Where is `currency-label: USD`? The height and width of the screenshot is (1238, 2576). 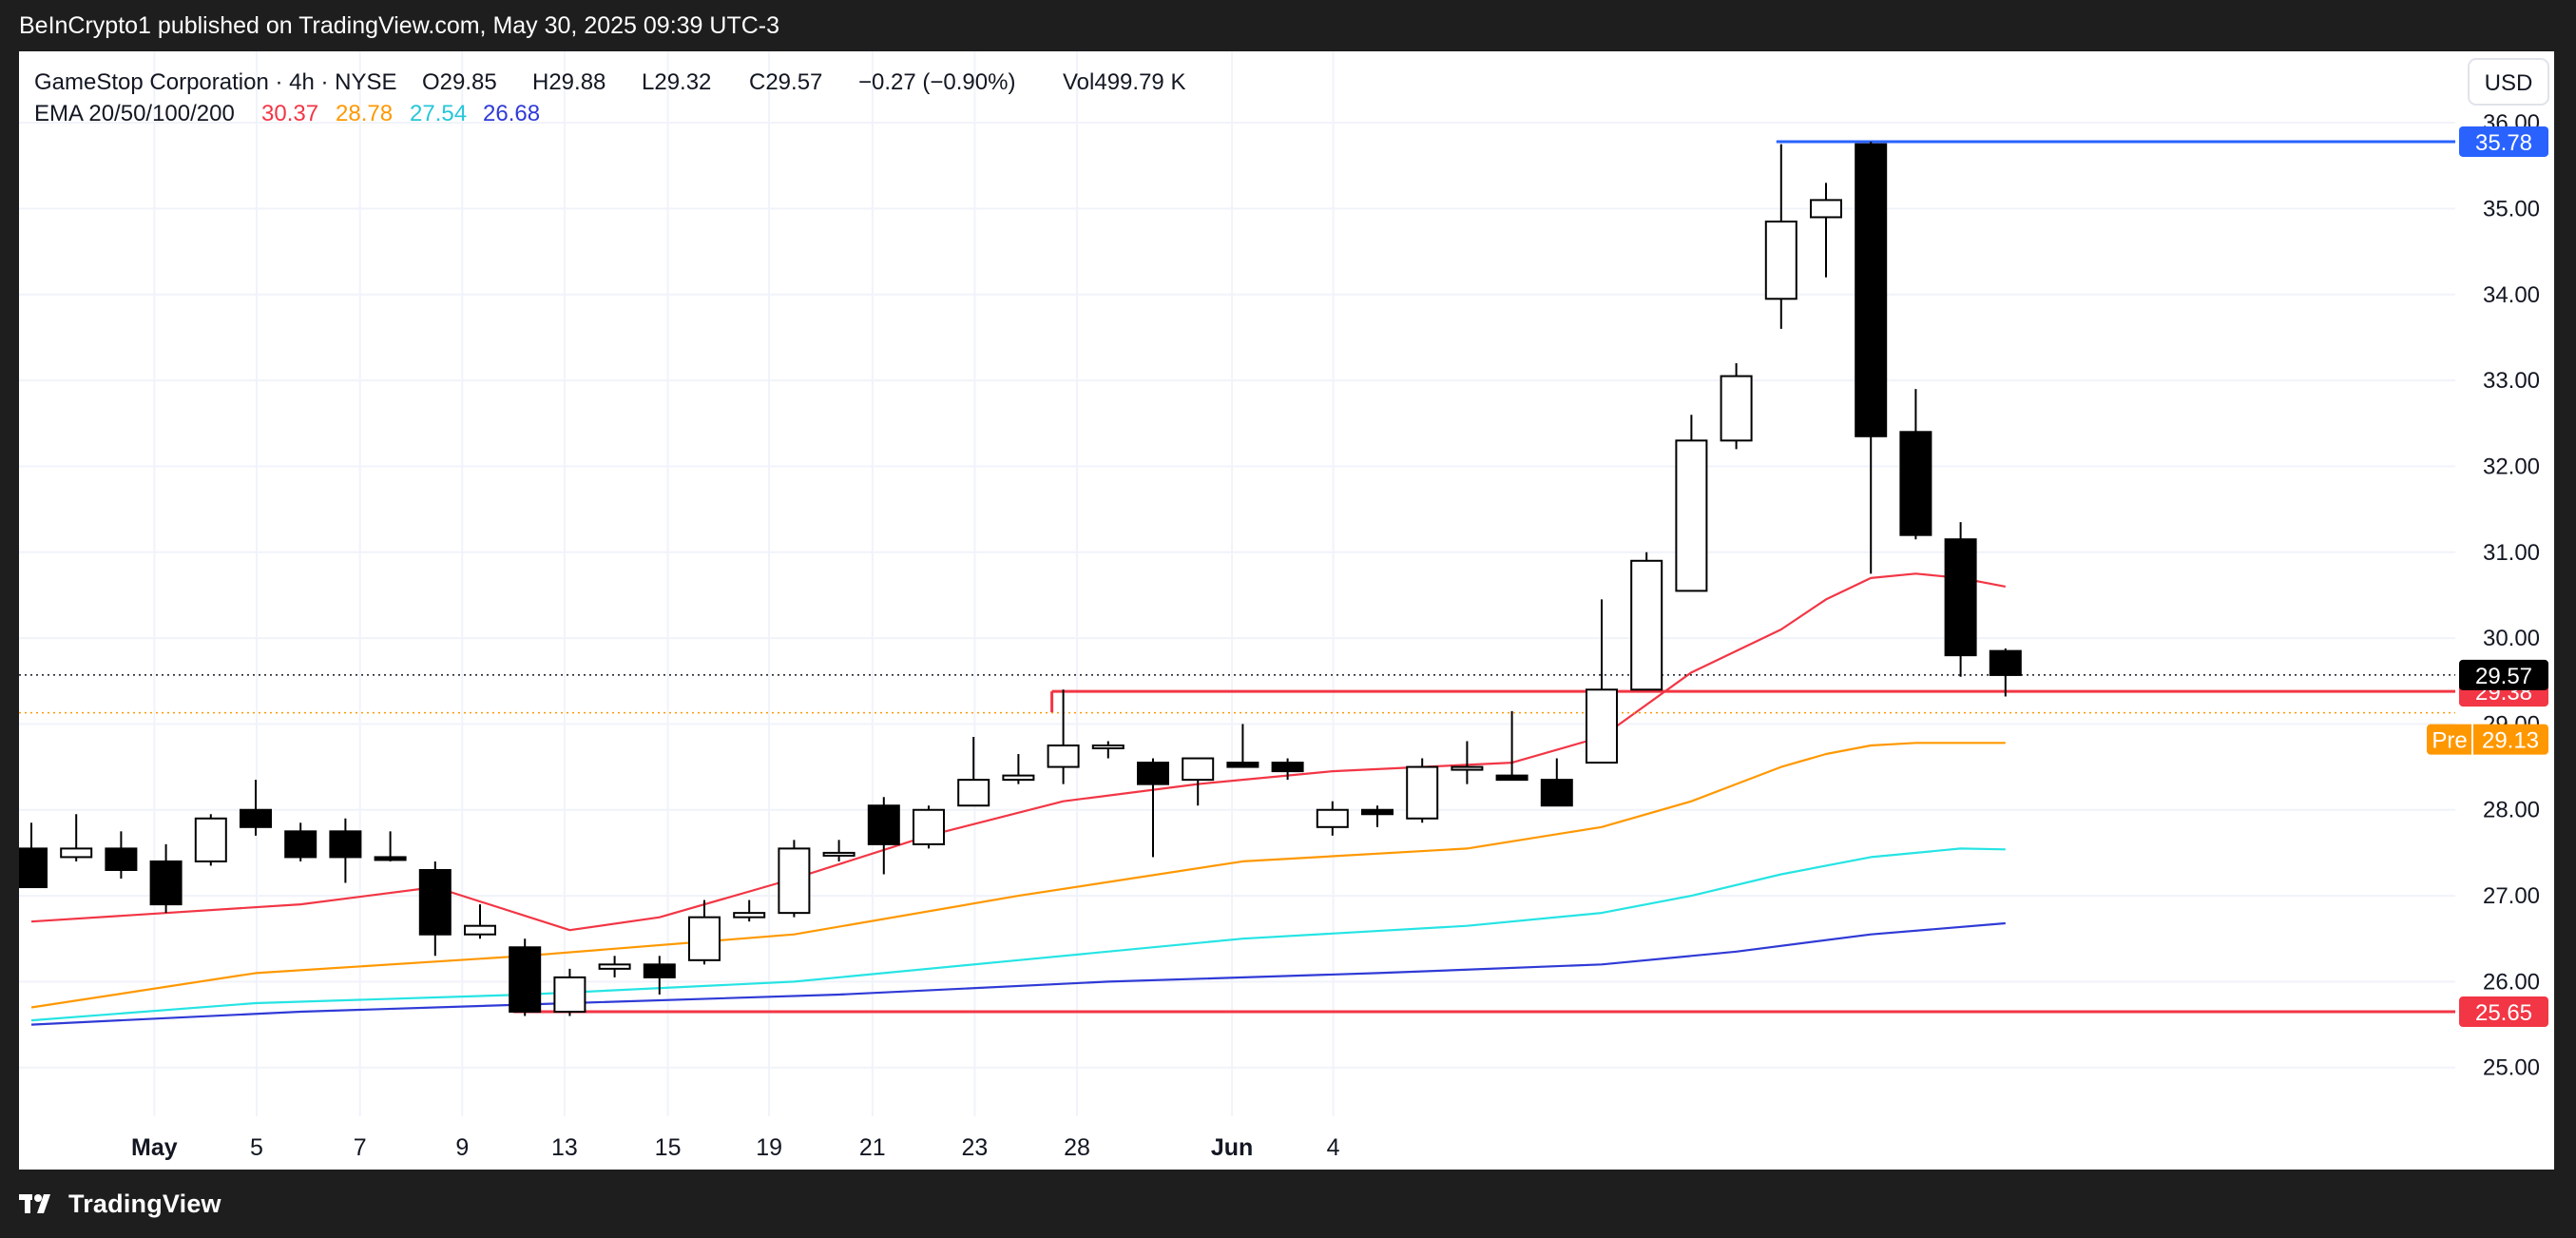
currency-label: USD is located at coordinates (2509, 83).